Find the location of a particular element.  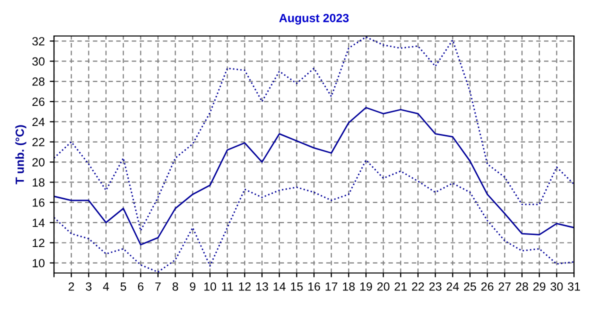

x-tick-label: 11 is located at coordinates (227, 286).